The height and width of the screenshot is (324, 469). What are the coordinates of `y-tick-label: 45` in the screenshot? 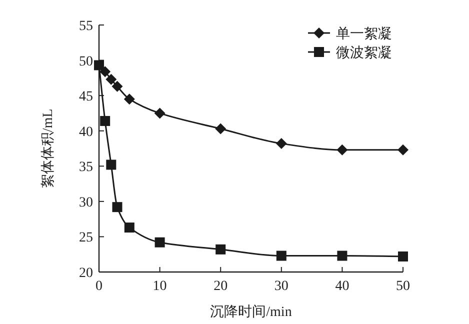 It's located at (86, 97).